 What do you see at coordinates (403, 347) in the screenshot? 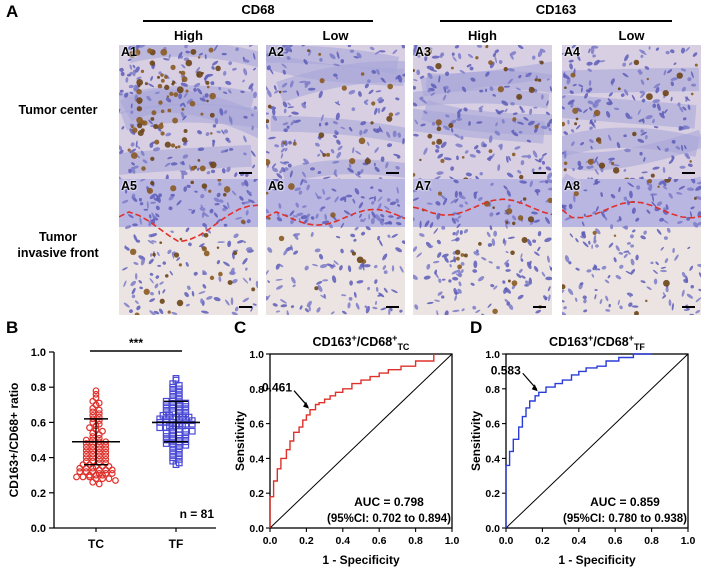
I see `title-part: TC` at bounding box center [403, 347].